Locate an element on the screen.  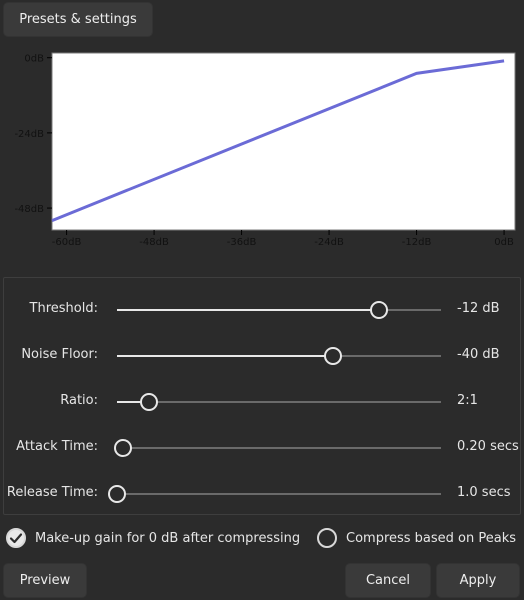
compress-peaks-checkbox: Compress based on Peaks is located at coordinates (416, 538).